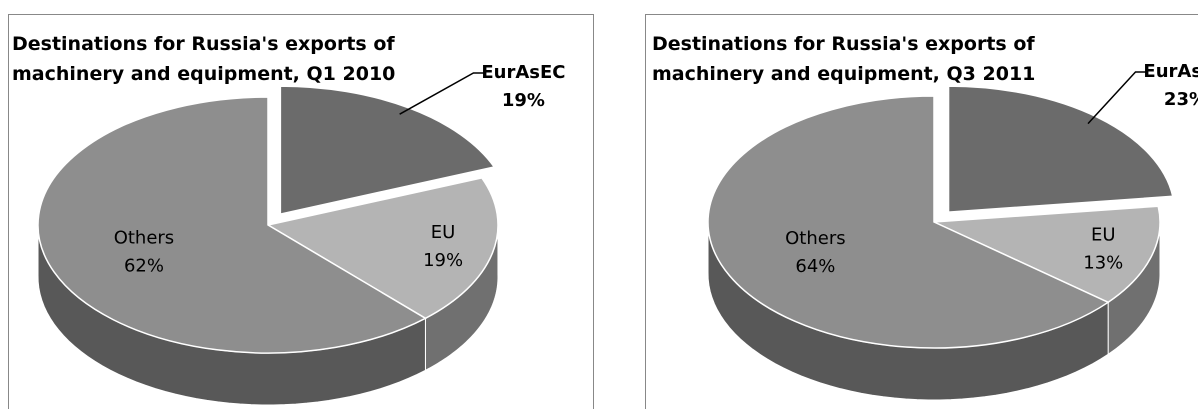 This screenshot has height=409, width=1198. What do you see at coordinates (1103, 262) in the screenshot?
I see `value-label: 13%` at bounding box center [1103, 262].